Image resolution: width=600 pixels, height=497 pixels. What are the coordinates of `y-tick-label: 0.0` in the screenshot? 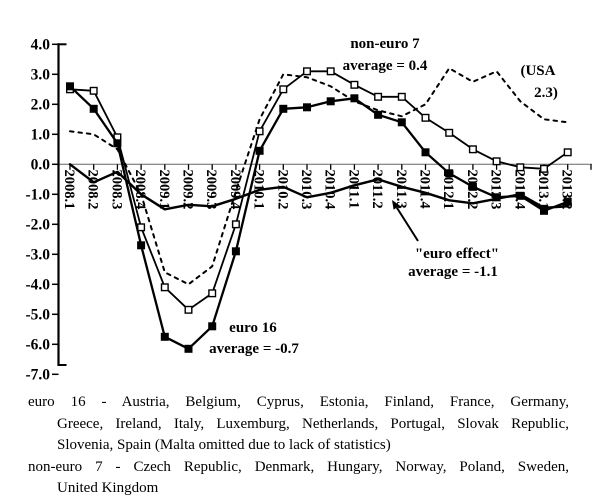 It's located at (41, 165).